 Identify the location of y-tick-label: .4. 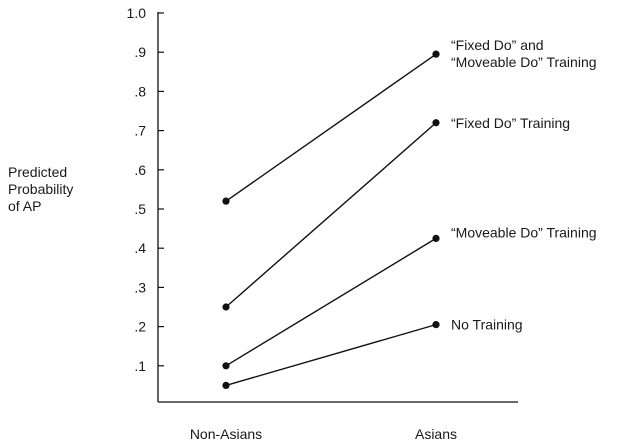
(140, 248).